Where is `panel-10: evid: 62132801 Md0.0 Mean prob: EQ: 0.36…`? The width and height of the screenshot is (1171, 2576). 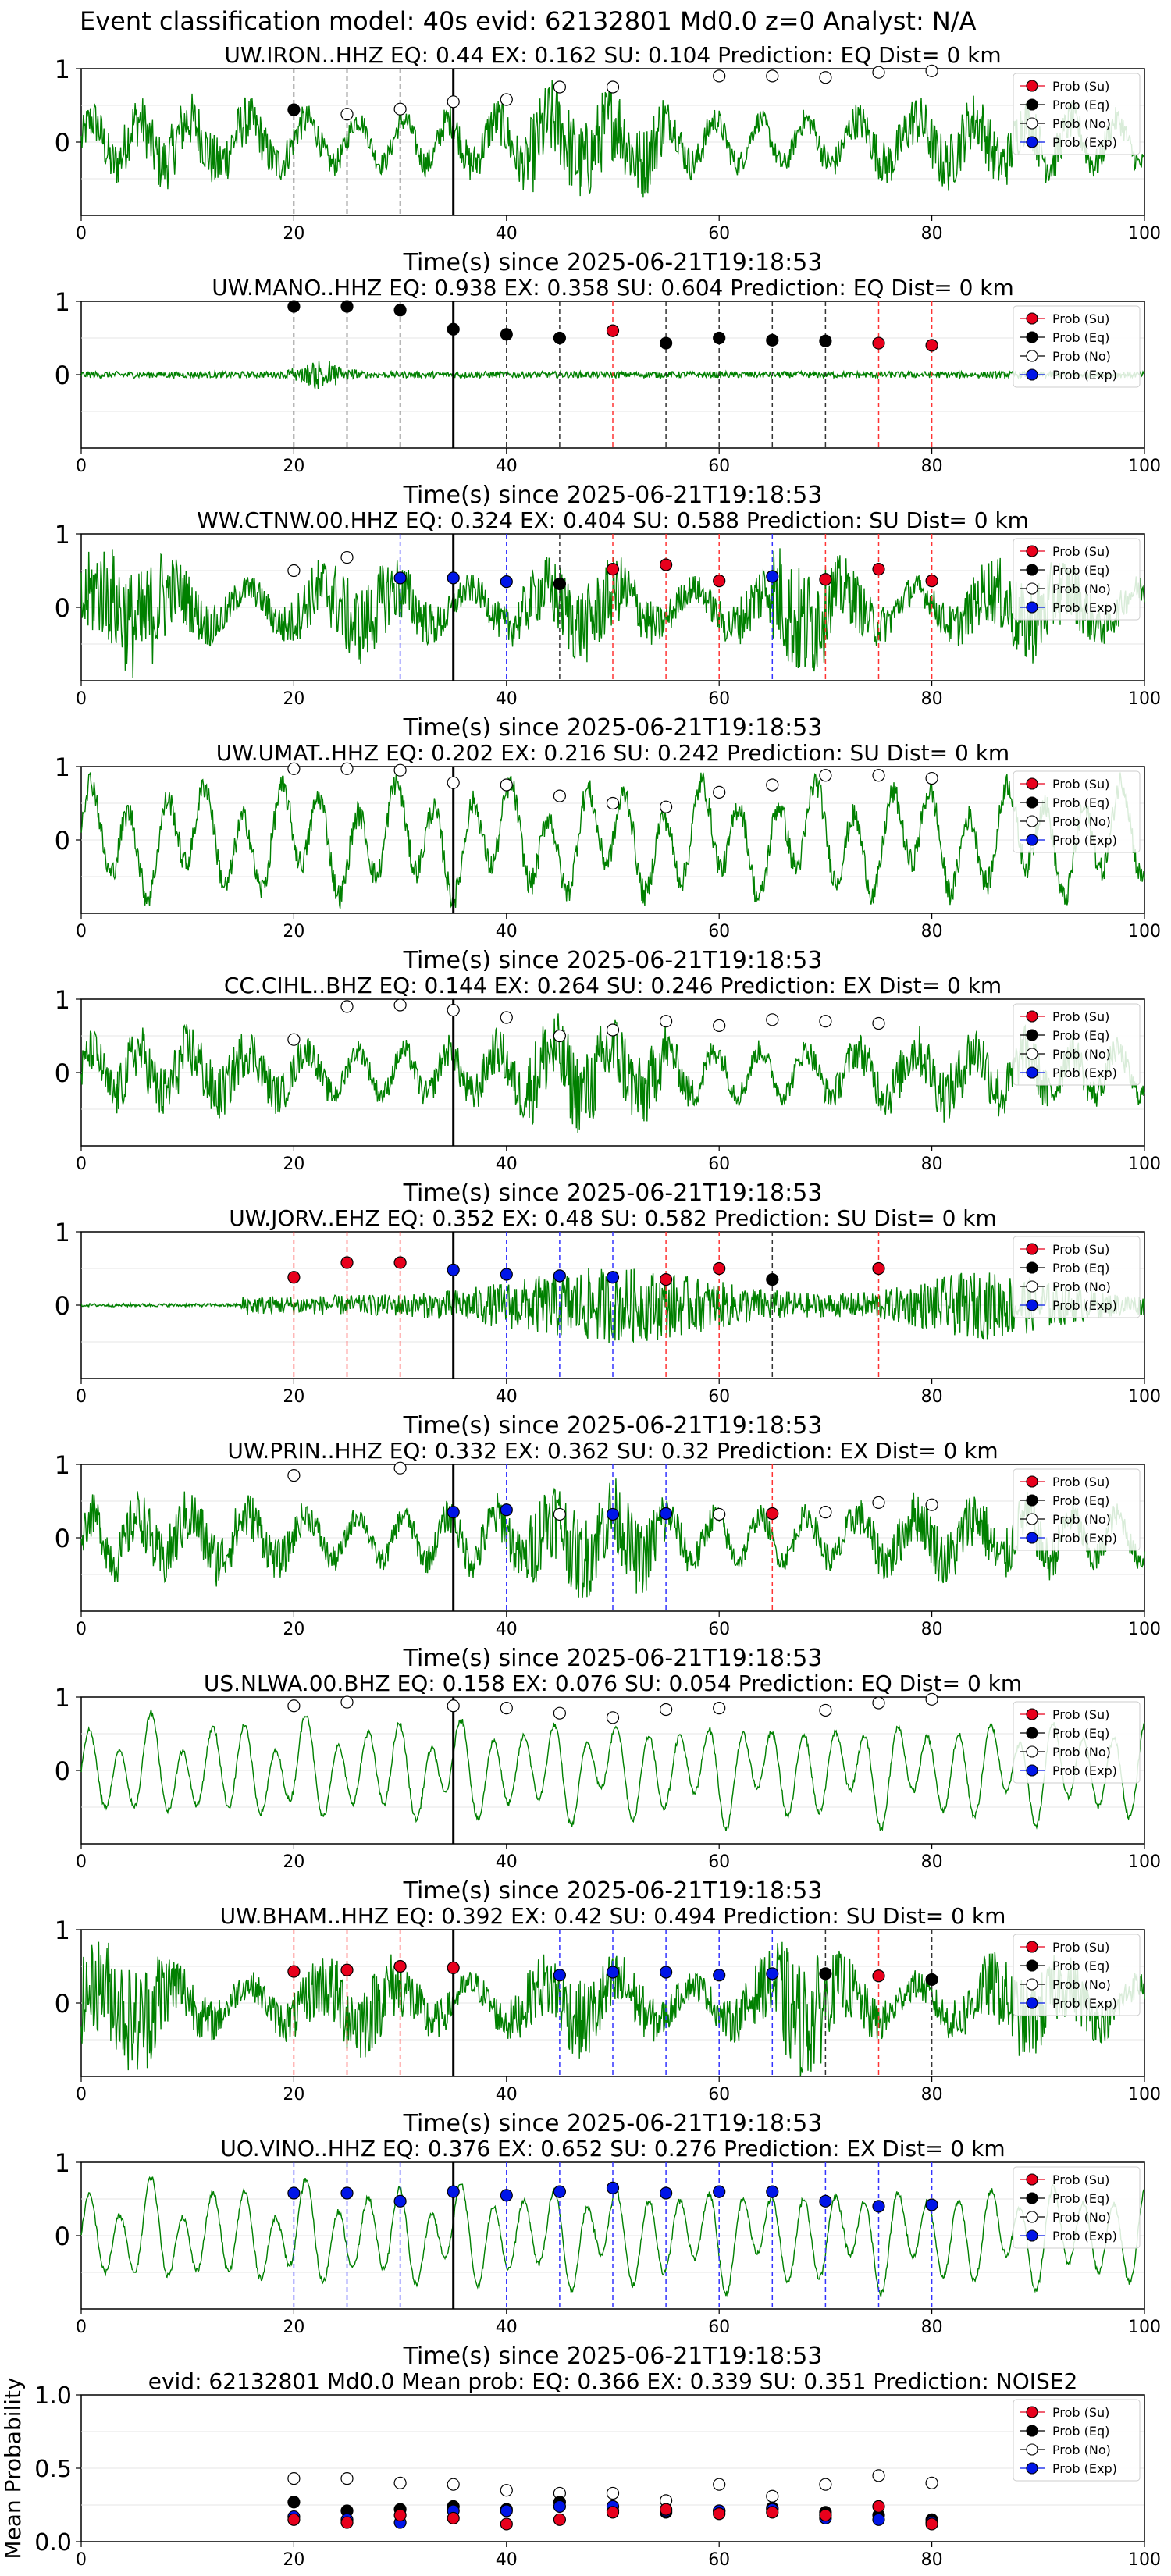
panel-10: evid: 62132801 Md0.0 Mean prob: EQ: 0.36… is located at coordinates (580, 2469).